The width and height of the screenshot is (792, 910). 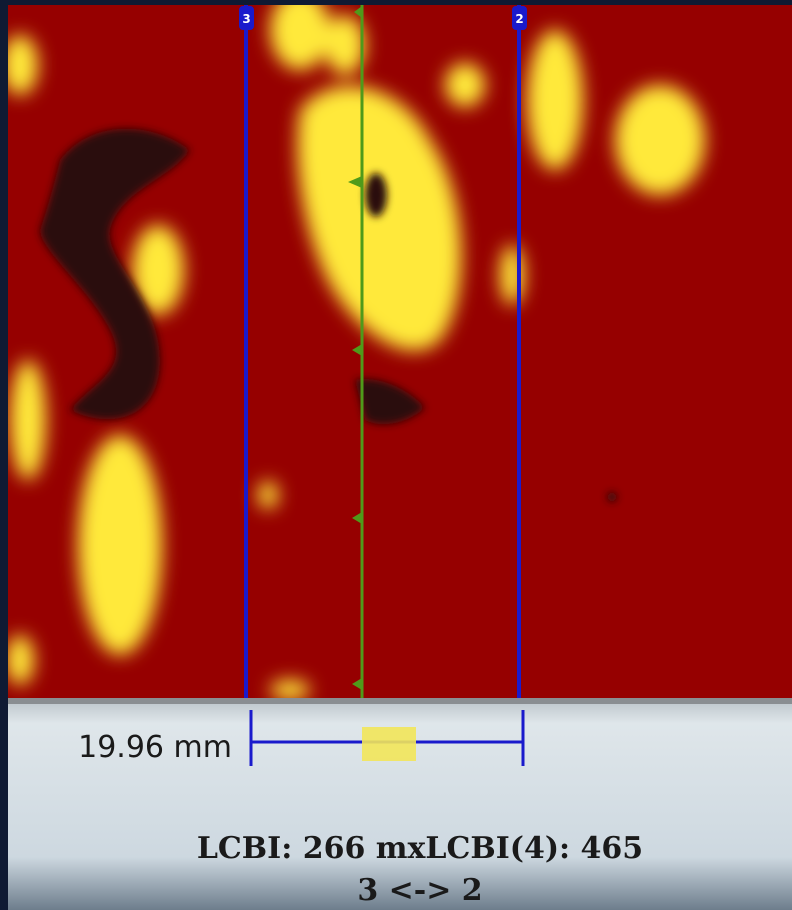 What do you see at coordinates (355, 348) in the screenshot?
I see `catheter-ticks` at bounding box center [355, 348].